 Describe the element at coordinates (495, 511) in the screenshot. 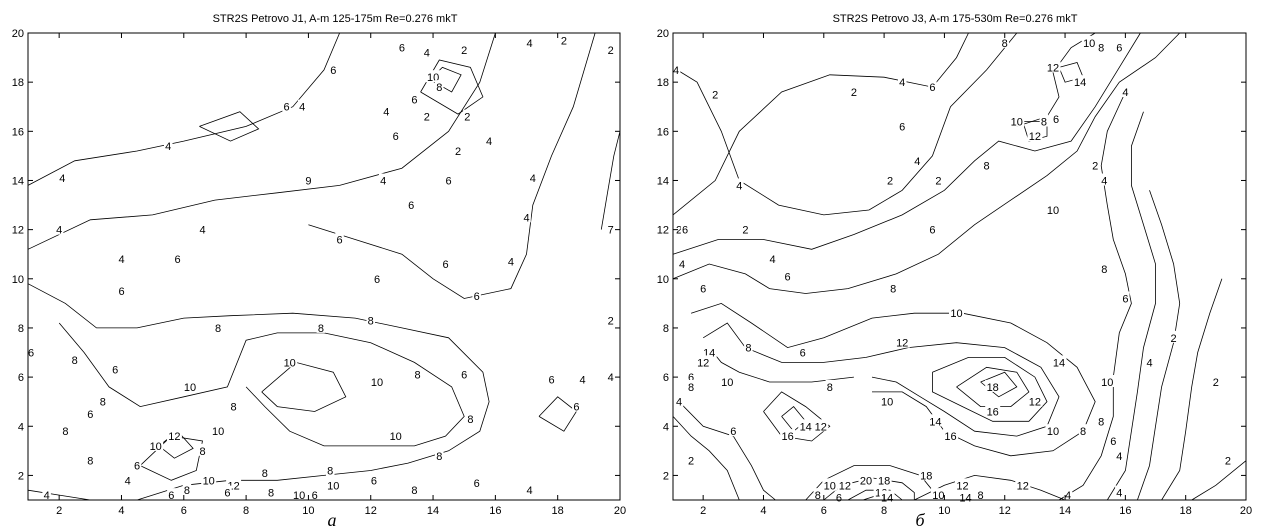

I see `x-tick-label: 16` at that location.